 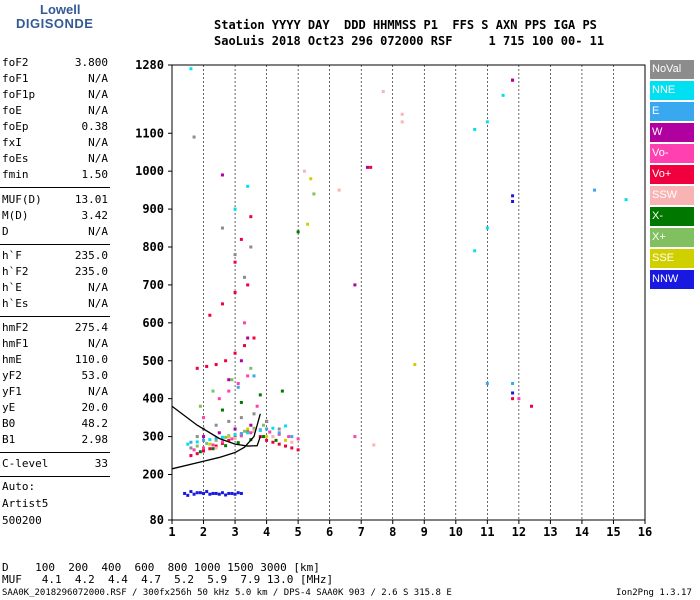 I want to click on param-row-d: D N/A, so click(x=55, y=233).